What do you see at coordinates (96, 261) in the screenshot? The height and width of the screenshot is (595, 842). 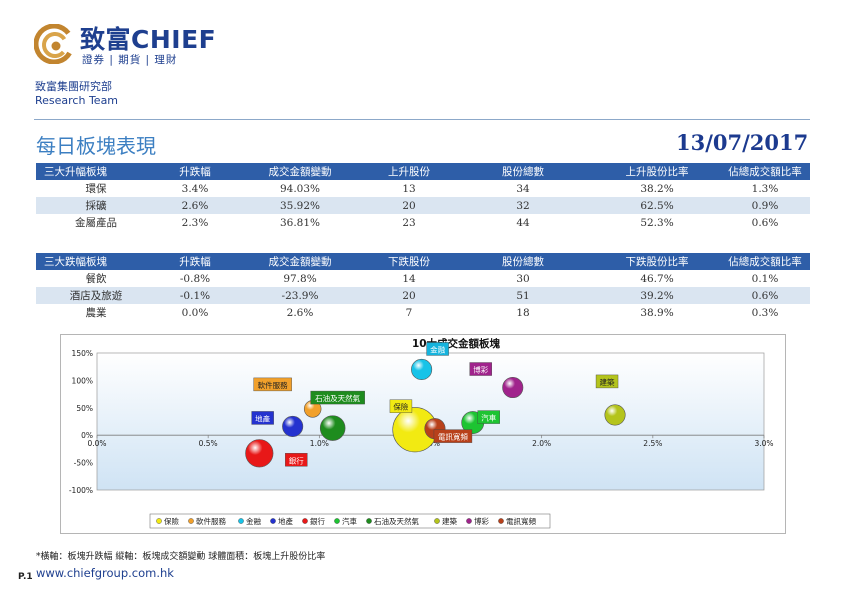 I see `header-sector: 三大跌幅板塊` at bounding box center [96, 261].